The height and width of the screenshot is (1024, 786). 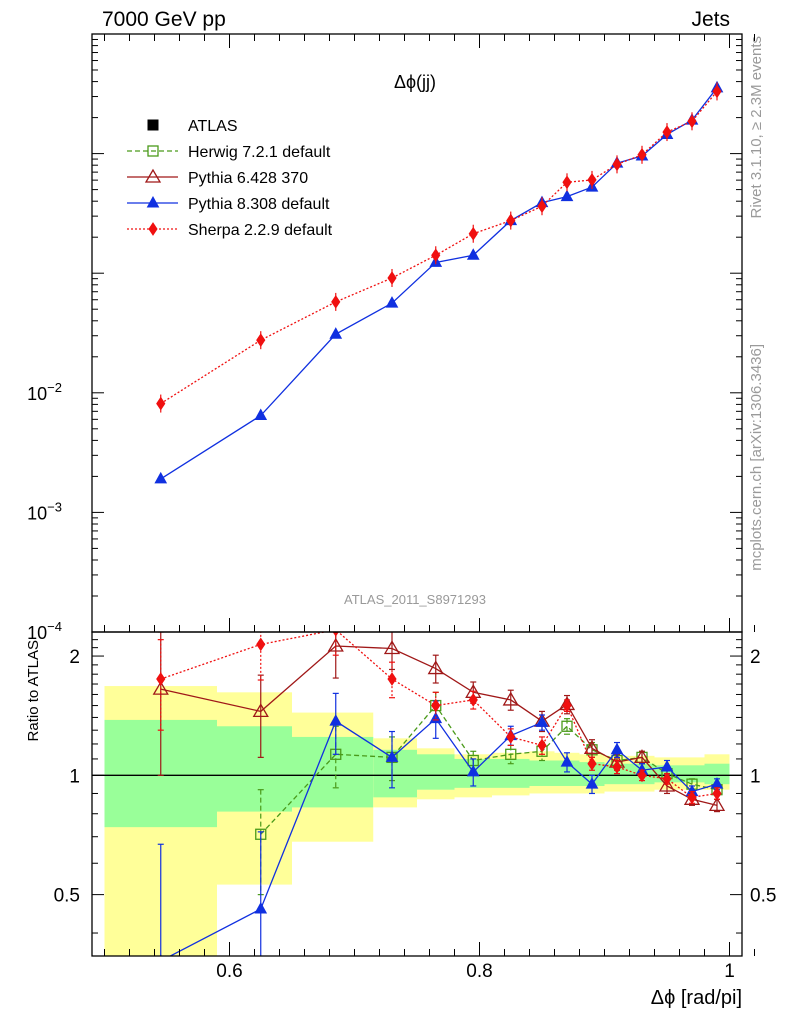 What do you see at coordinates (479, 971) in the screenshot?
I see `x-tick-label: 0.8` at bounding box center [479, 971].